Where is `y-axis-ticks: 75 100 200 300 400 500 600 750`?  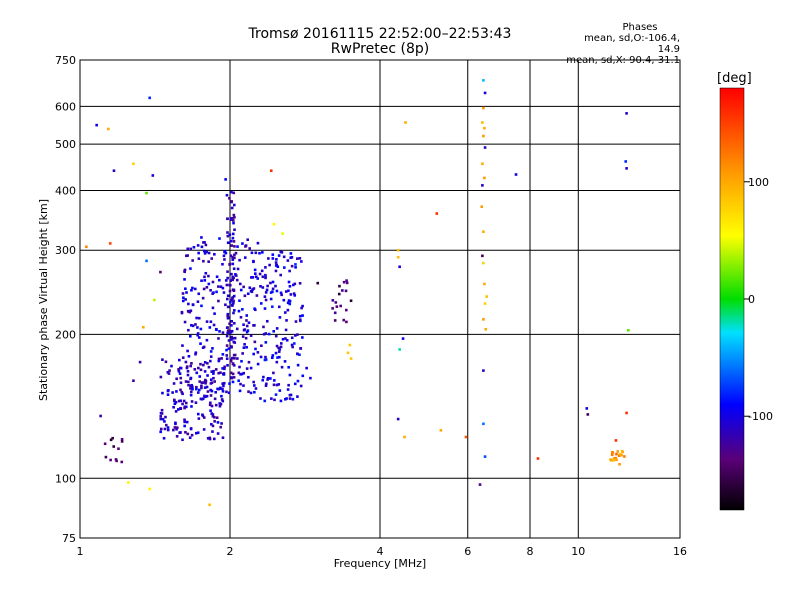 y-axis-ticks: 75 100 200 300 400 500 600 750 is located at coordinates (65, 299).